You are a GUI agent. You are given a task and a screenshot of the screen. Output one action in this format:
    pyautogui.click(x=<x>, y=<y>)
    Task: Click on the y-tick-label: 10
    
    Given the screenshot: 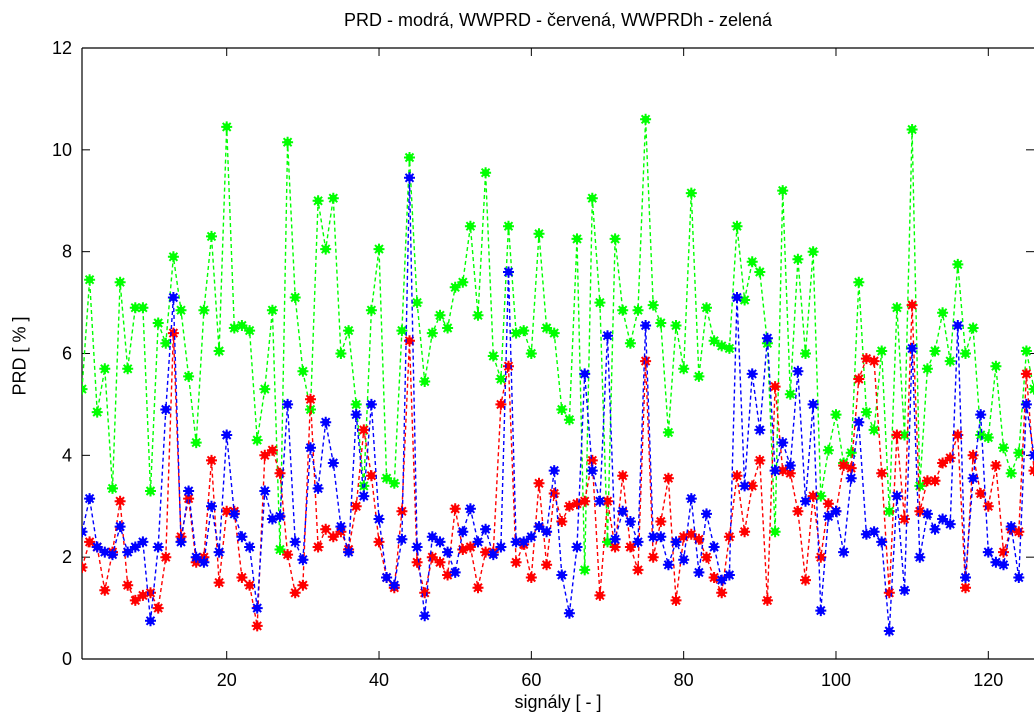 What is the action you would take?
    pyautogui.click(x=62, y=150)
    